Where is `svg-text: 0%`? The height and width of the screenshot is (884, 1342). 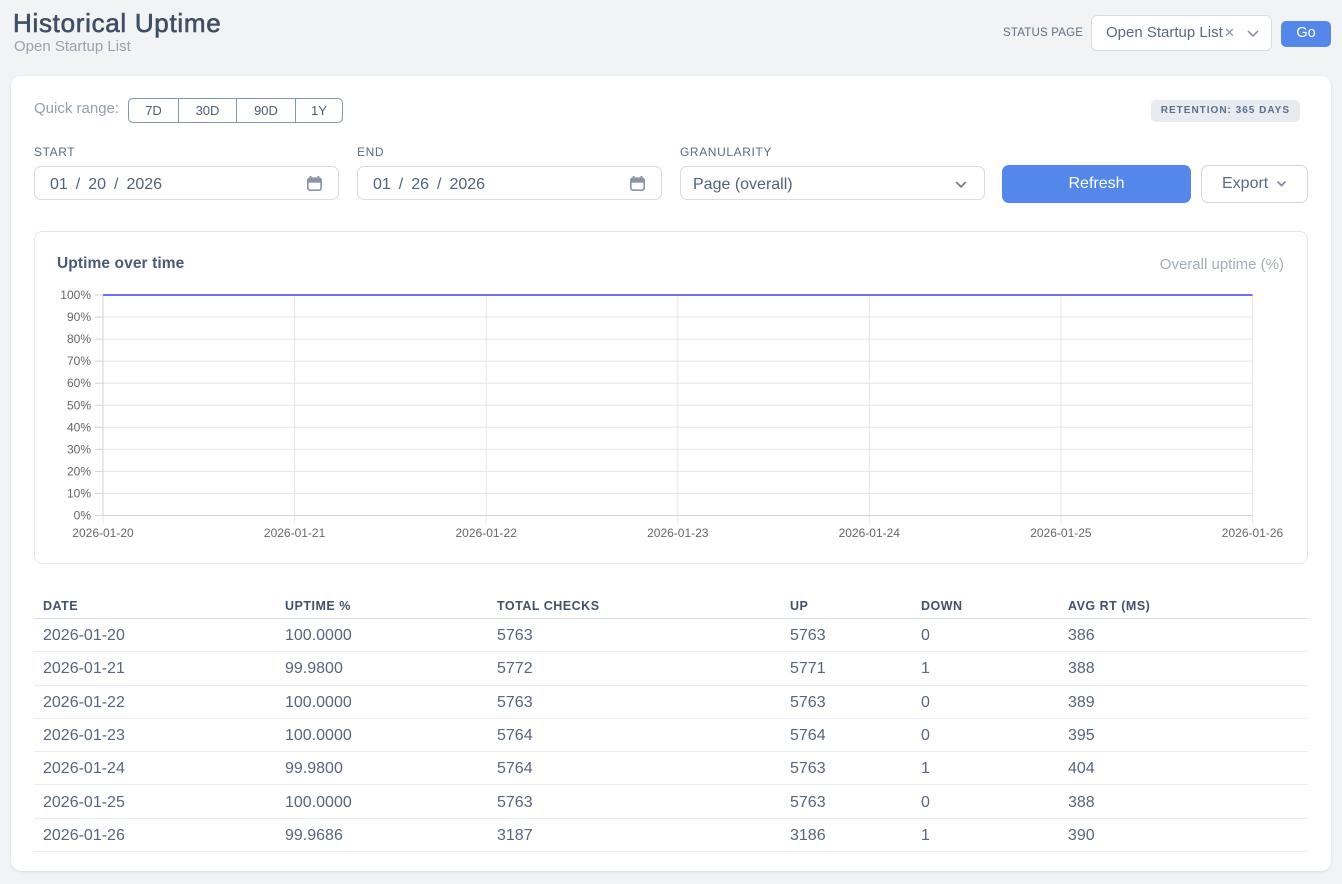
svg-text: 0% is located at coordinates (83, 516).